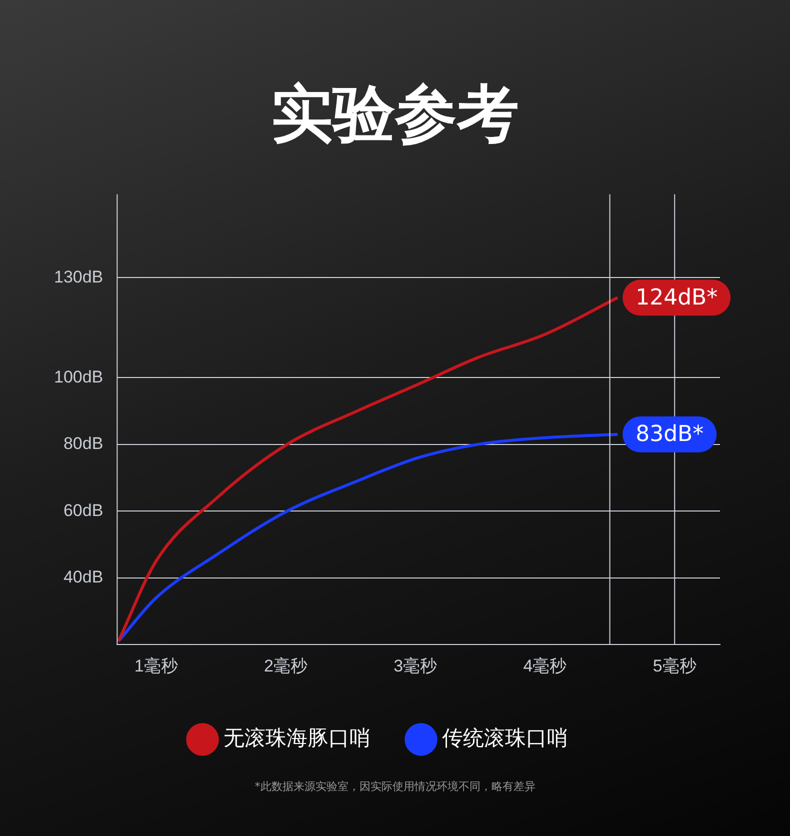 The height and width of the screenshot is (836, 790). What do you see at coordinates (395, 114) in the screenshot?
I see `chart-title: 实验参考` at bounding box center [395, 114].